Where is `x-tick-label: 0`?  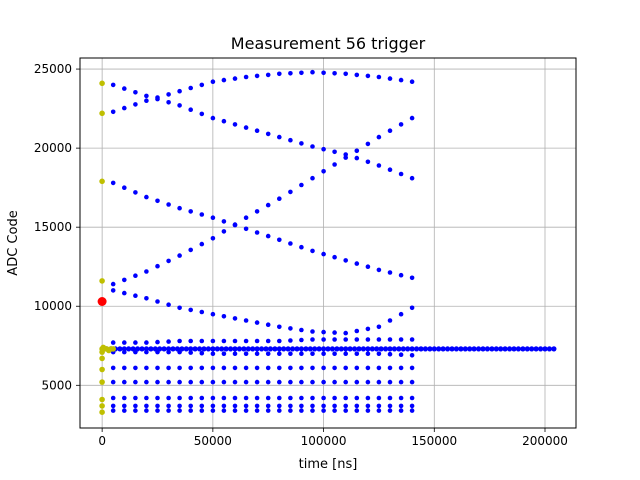 x-tick-label: 0 is located at coordinates (102, 441).